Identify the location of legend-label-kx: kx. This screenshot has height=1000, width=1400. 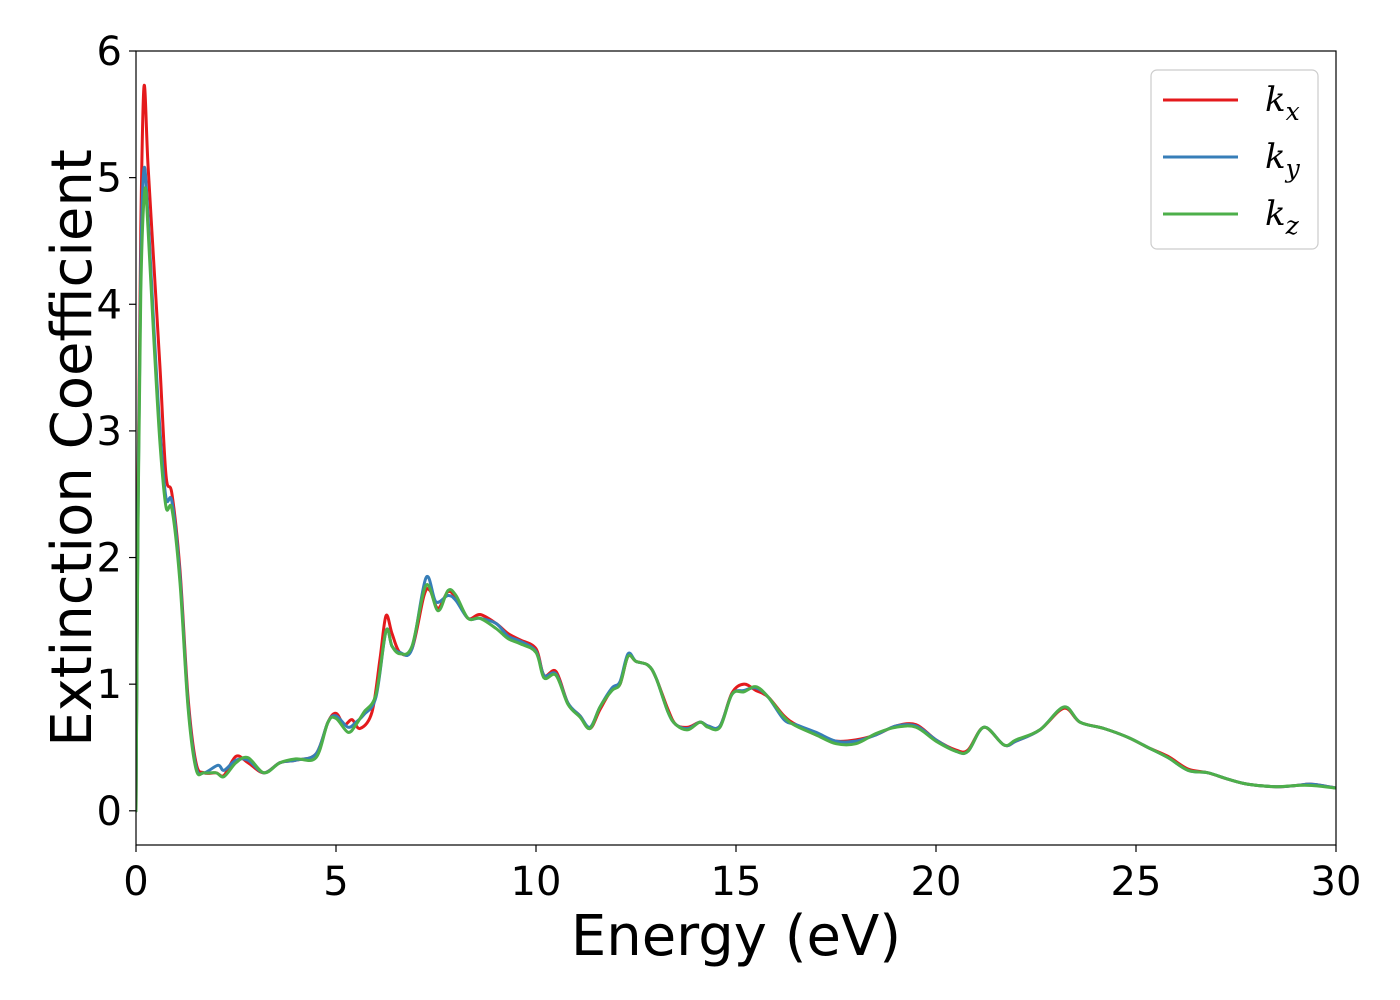
(1282, 103).